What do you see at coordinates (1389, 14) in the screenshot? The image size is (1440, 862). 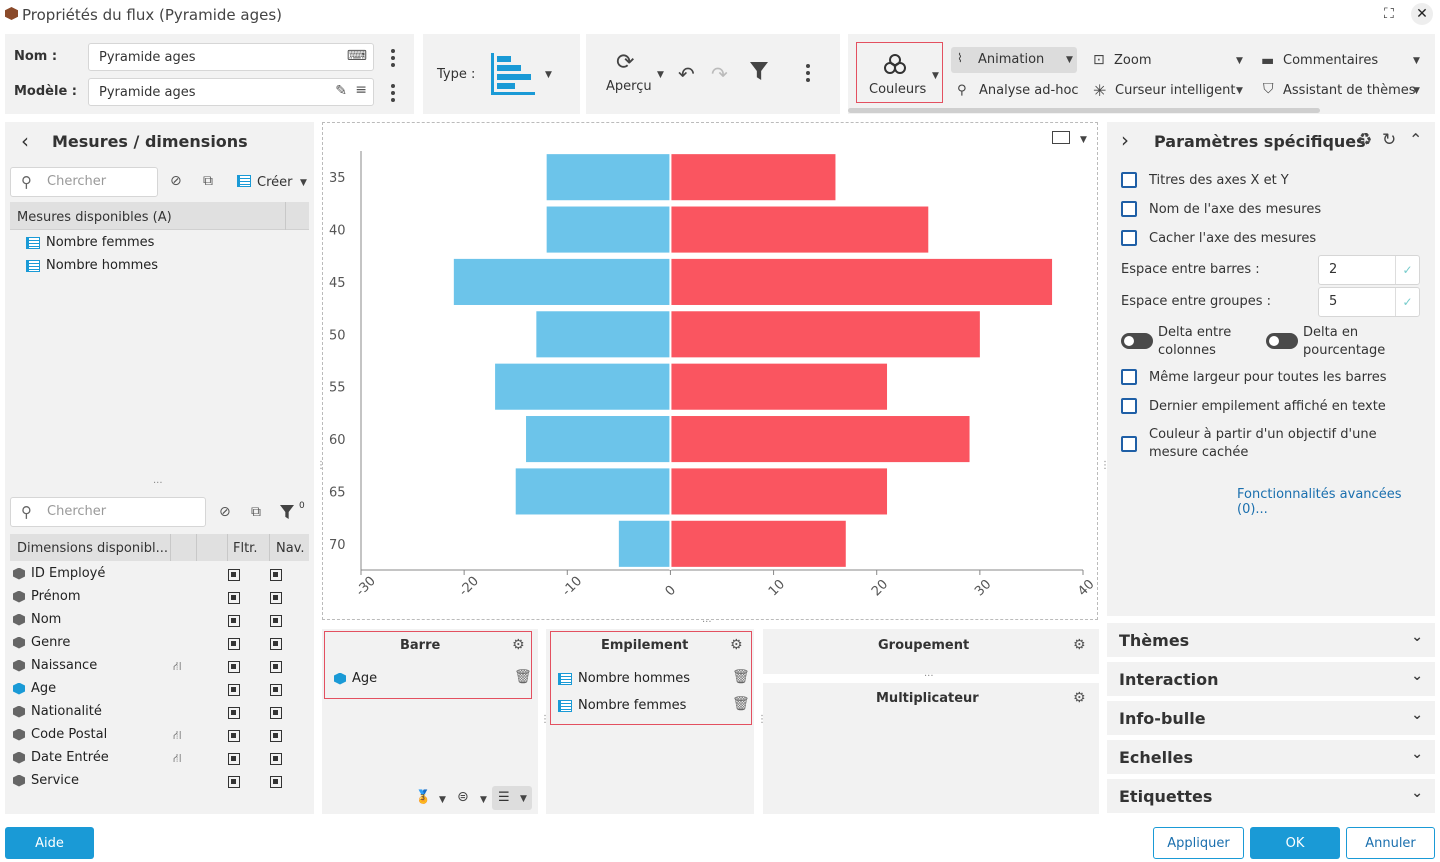 I see `maximize-icon: ⛶` at bounding box center [1389, 14].